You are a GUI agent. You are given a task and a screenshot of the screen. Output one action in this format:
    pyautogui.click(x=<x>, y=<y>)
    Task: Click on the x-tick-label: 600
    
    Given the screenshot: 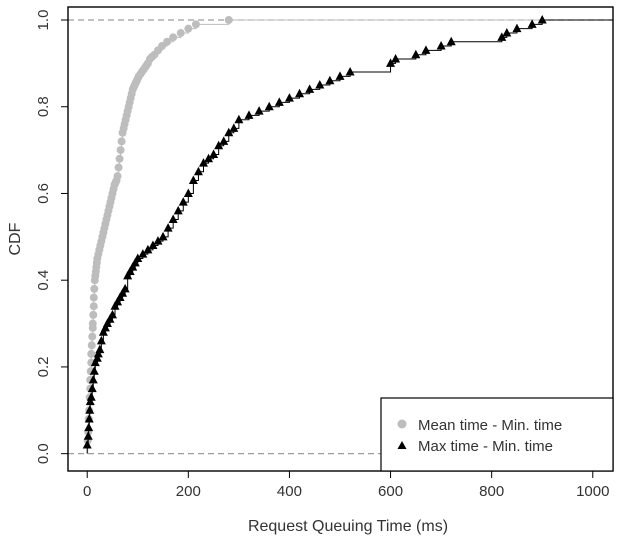 What is the action you would take?
    pyautogui.click(x=390, y=491)
    